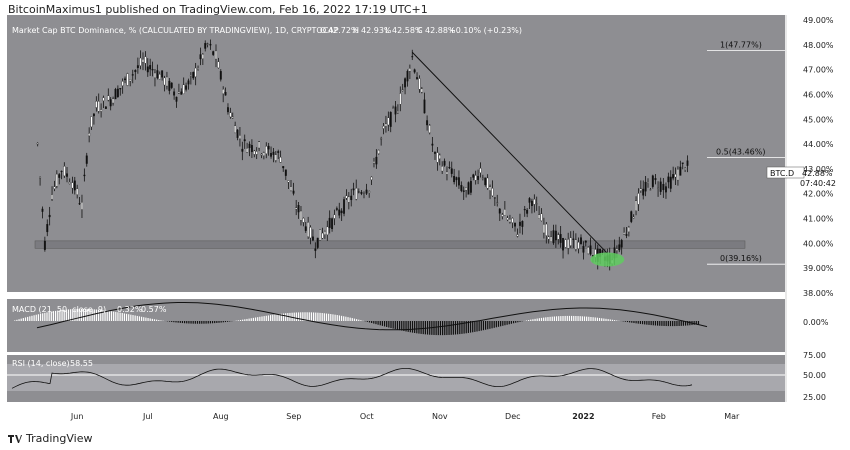 Image resolution: width=850 pixels, height=450 pixels. Describe the element at coordinates (509, 152) in the screenshot. I see `descending-trendline` at that location.